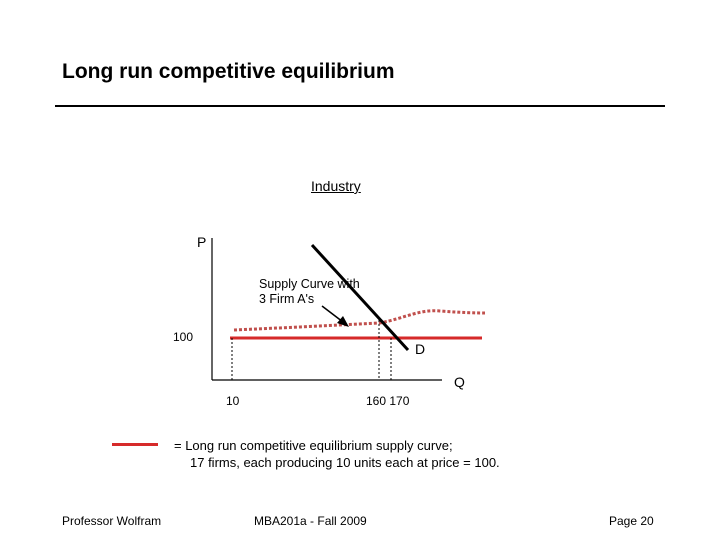 The image size is (720, 540). Describe the element at coordinates (459, 382) in the screenshot. I see `x-axis-label: Q` at that location.